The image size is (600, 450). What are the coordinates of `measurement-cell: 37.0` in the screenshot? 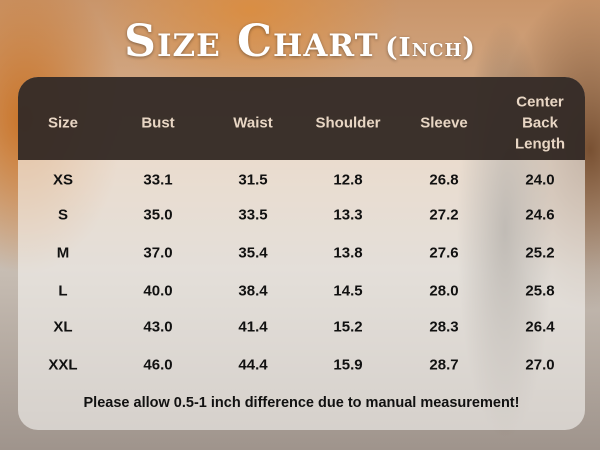 It's located at (158, 253).